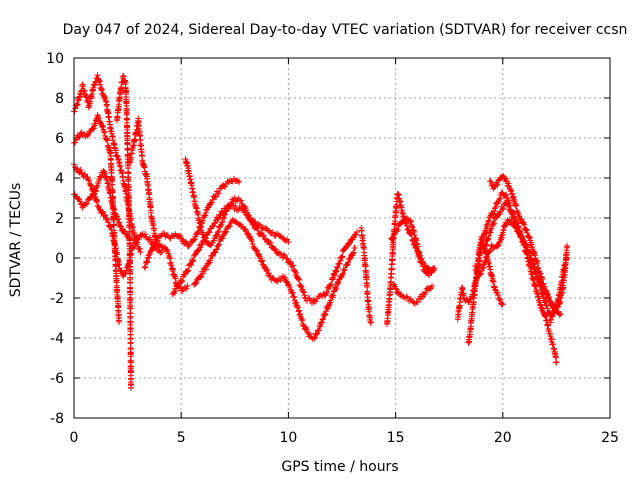 Image resolution: width=640 pixels, height=480 pixels. I want to click on y-tick-label: -2, so click(57, 299).